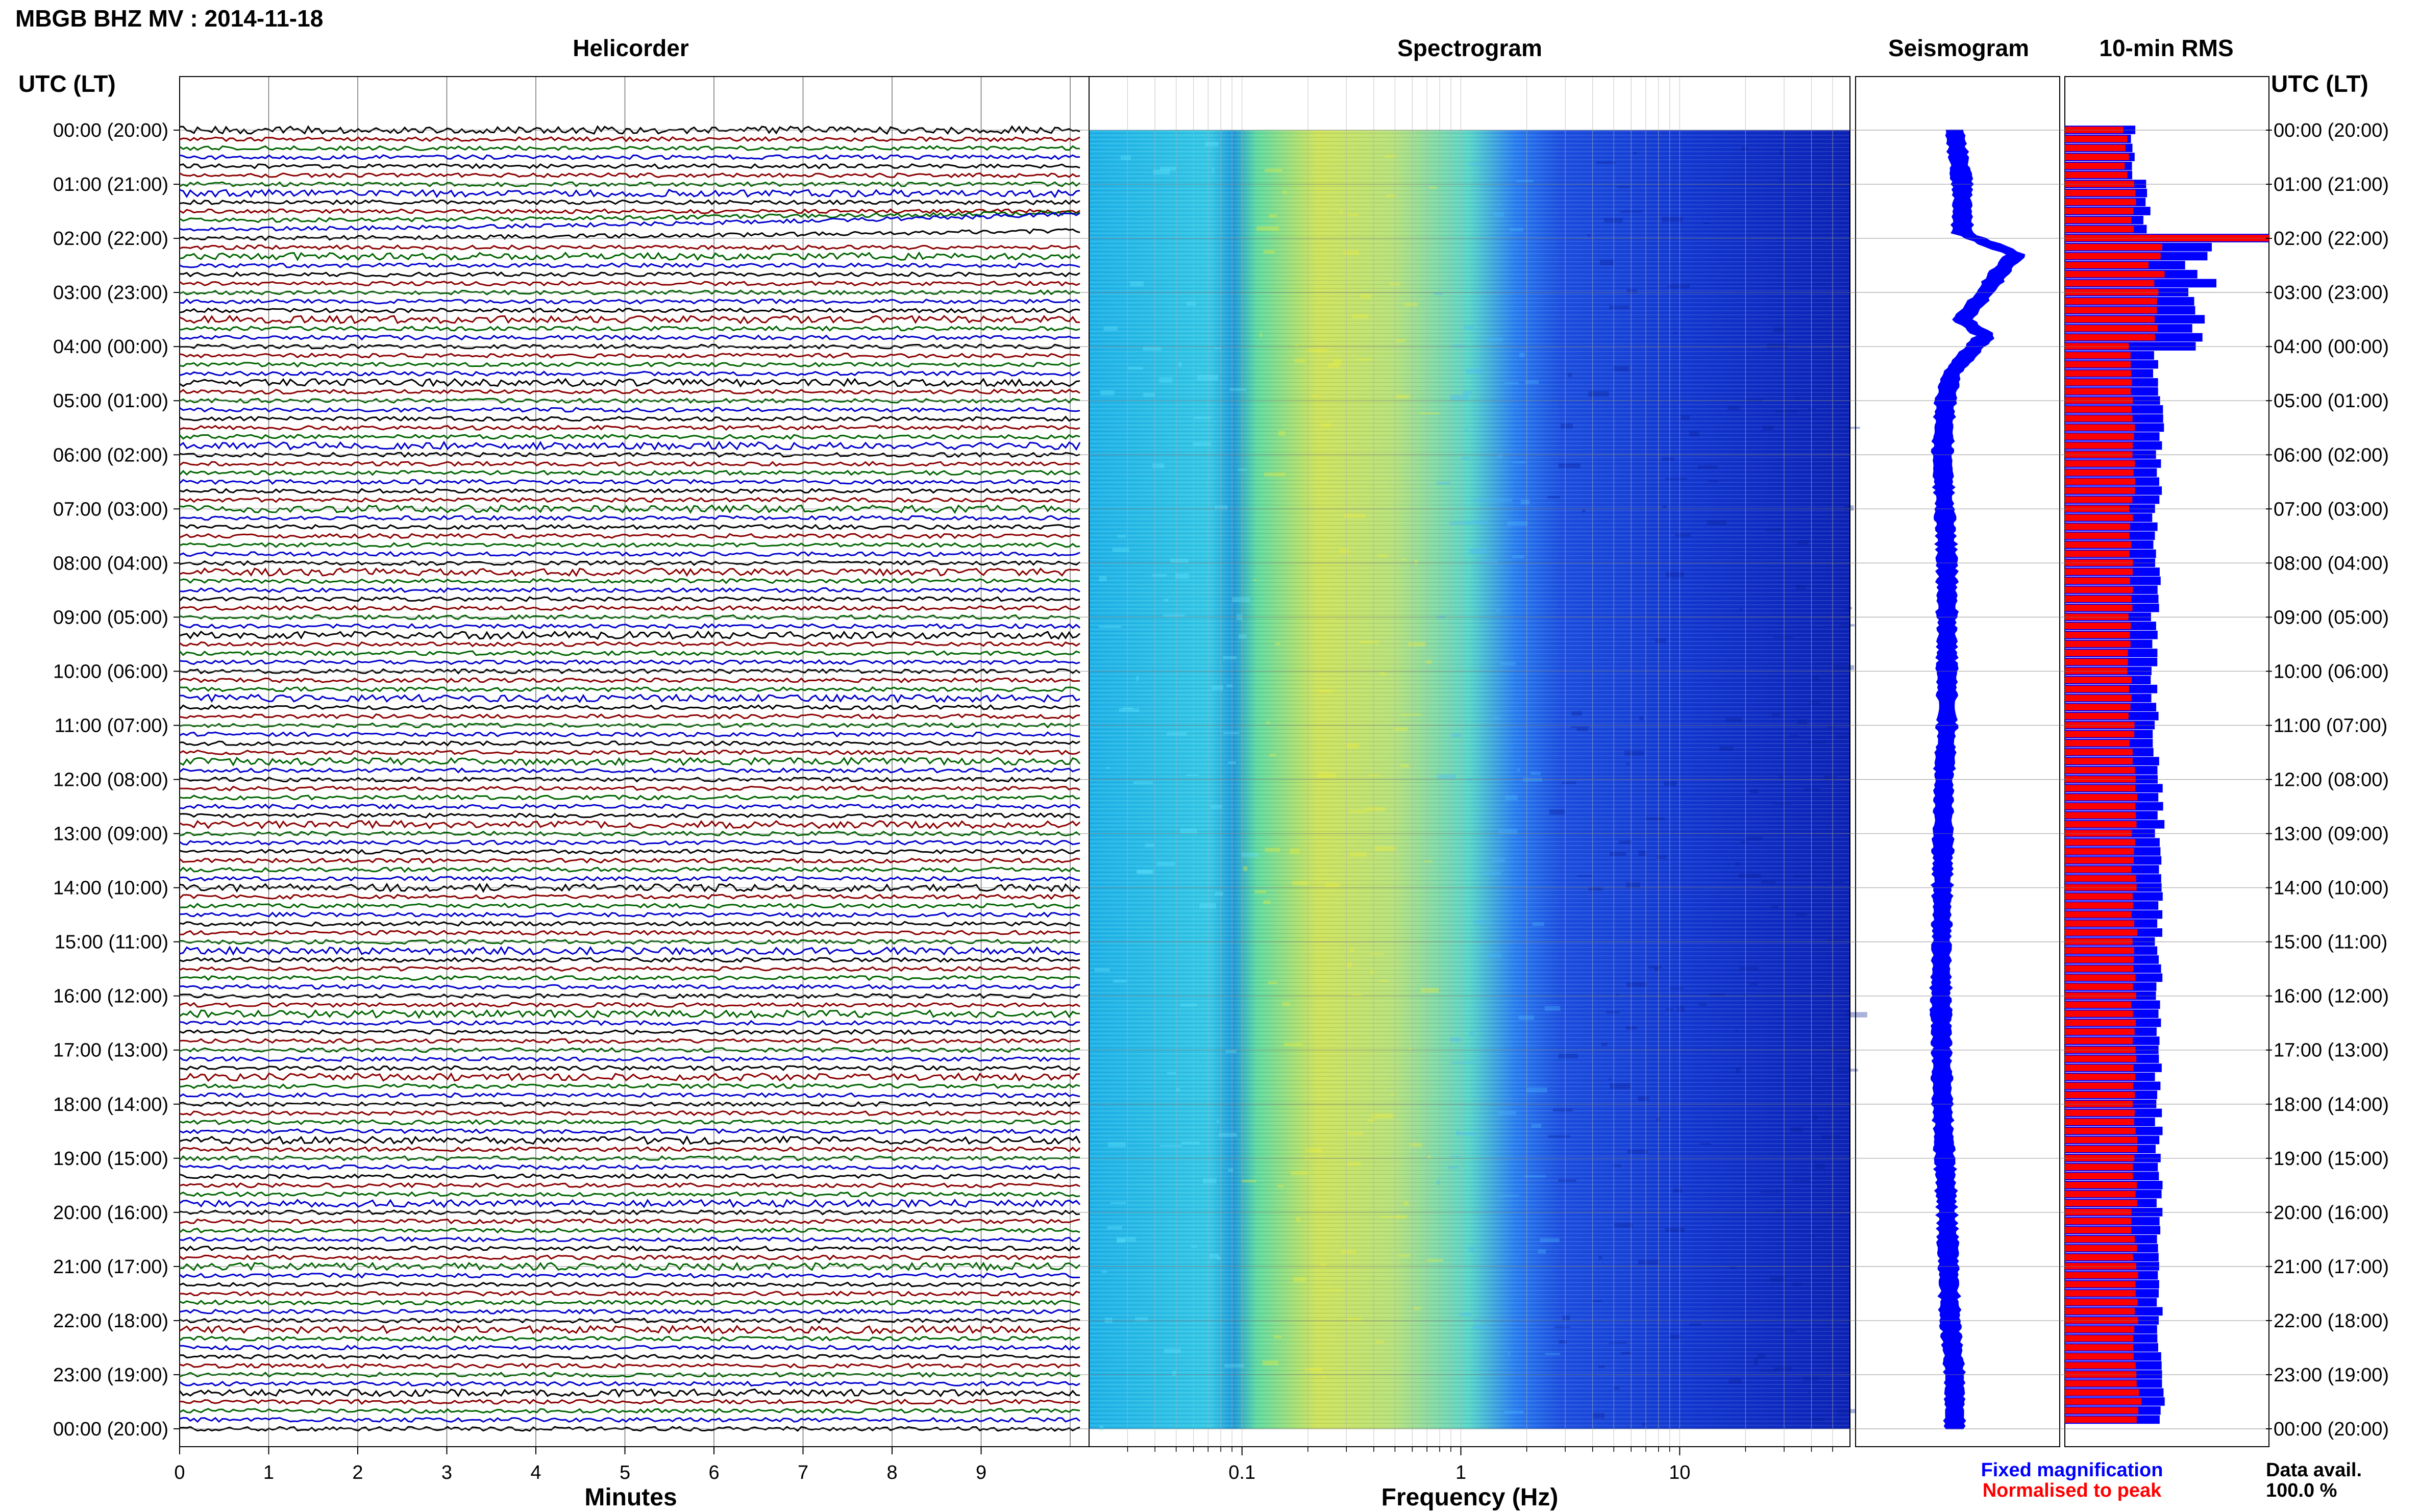  Describe the element at coordinates (2331, 1213) in the screenshot. I see `time-label-right: 20:00 (16:00)` at that location.